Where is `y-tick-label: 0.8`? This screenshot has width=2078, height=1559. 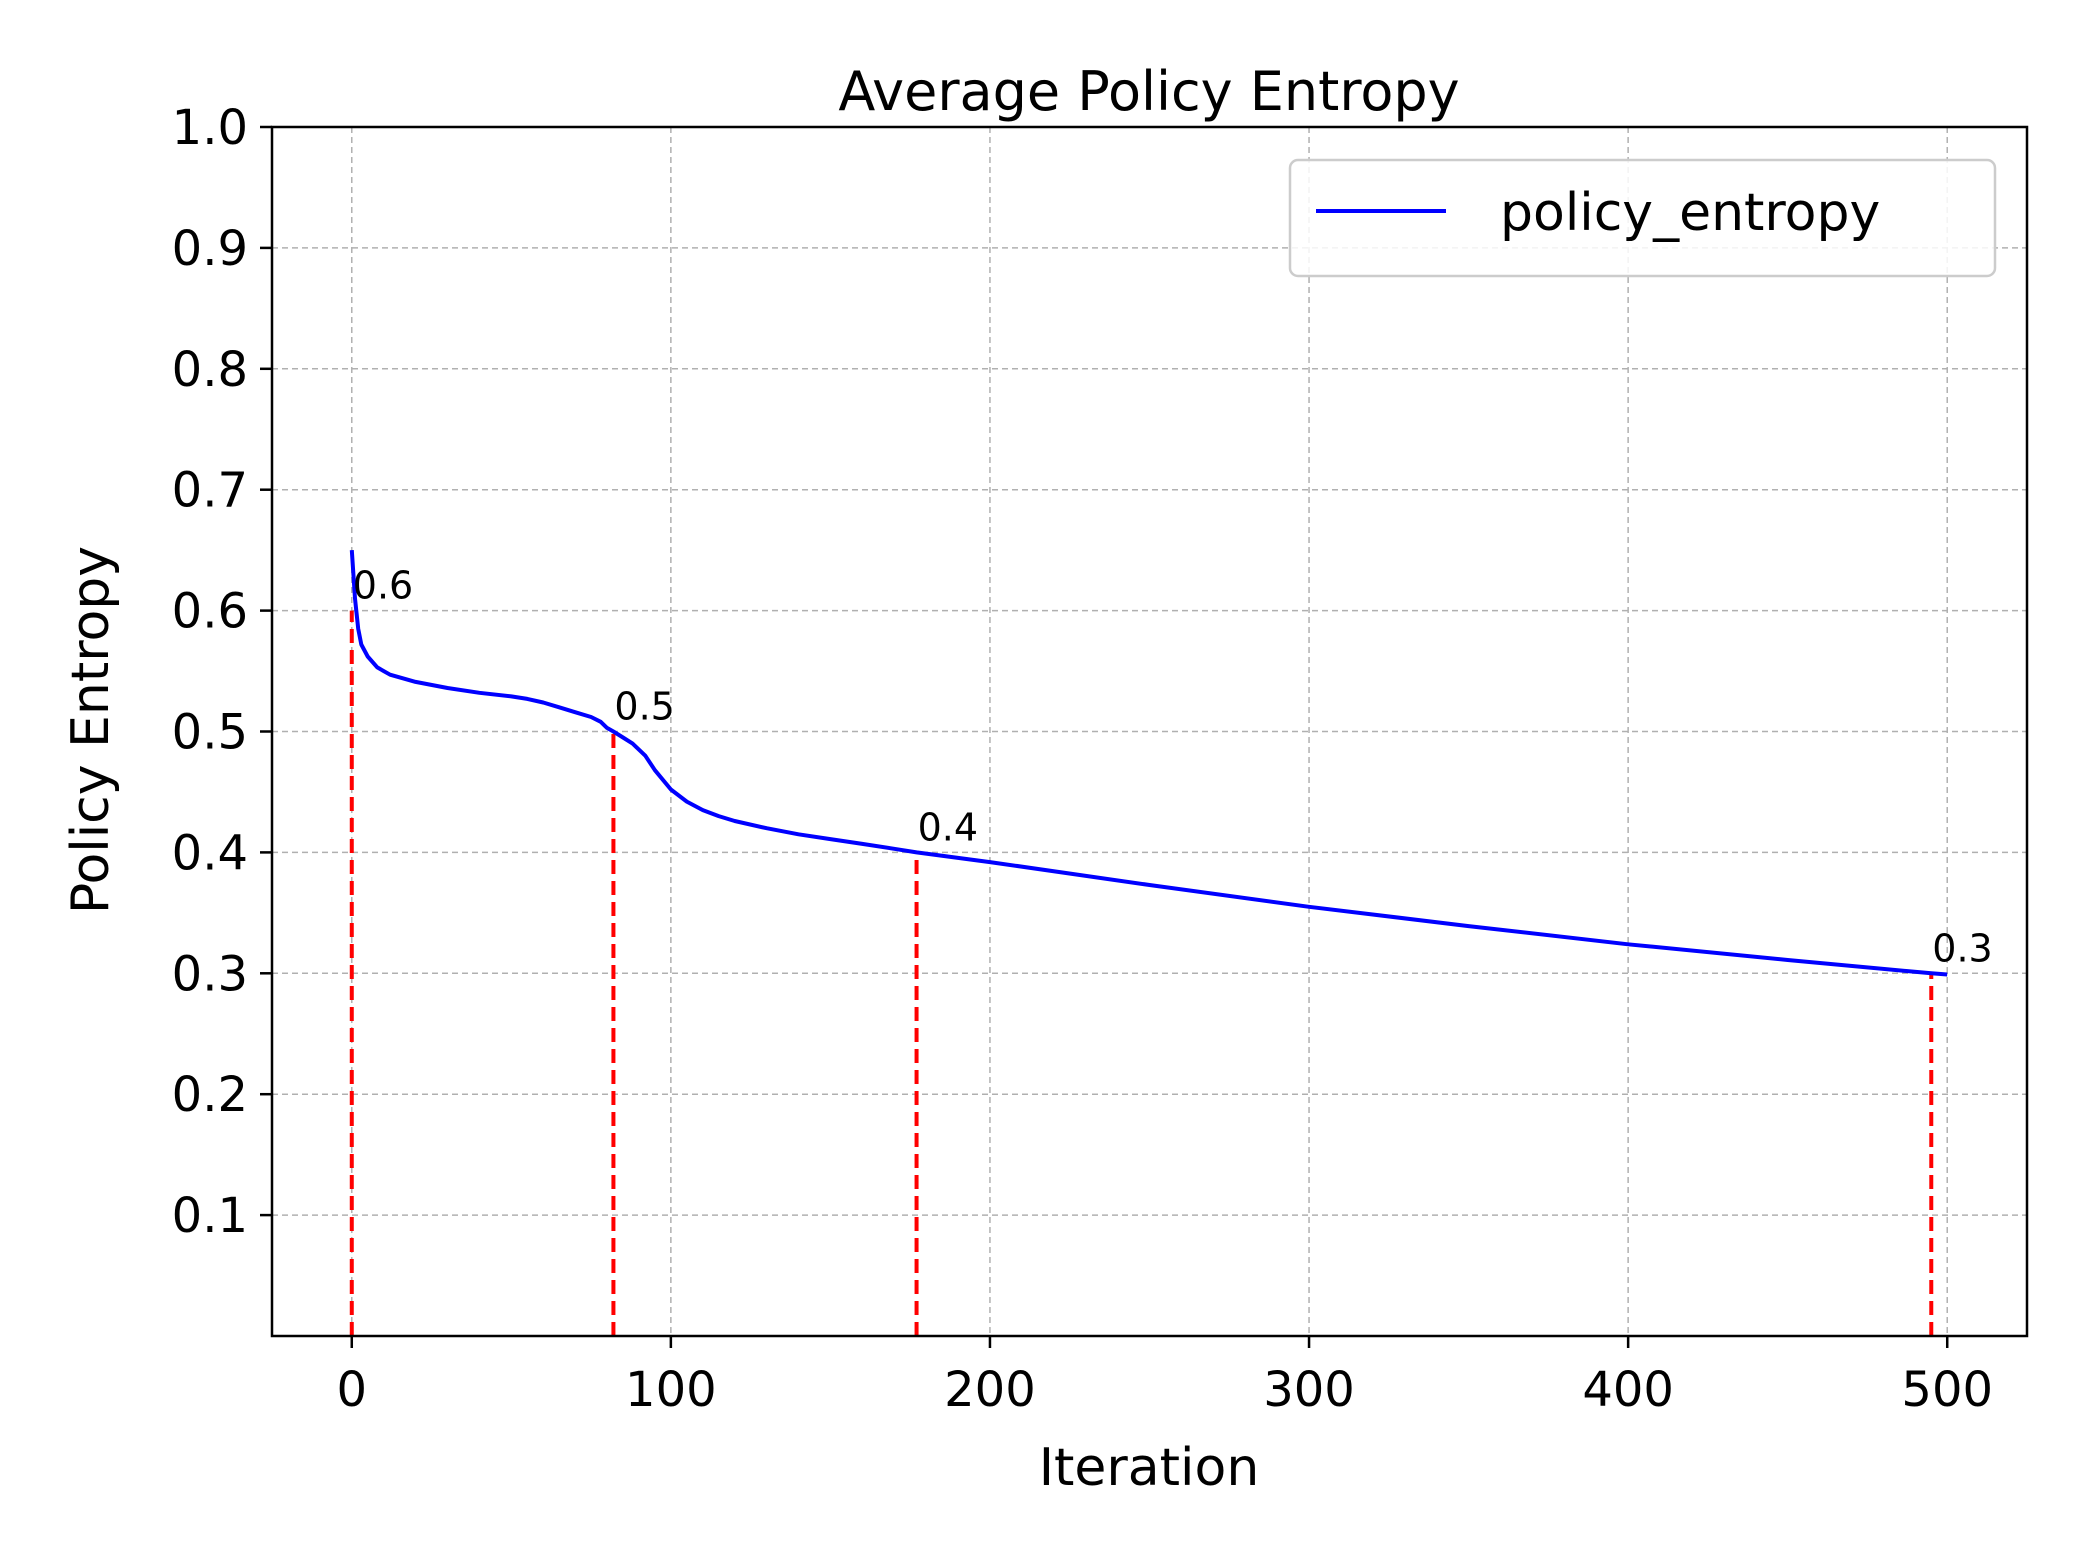
y-tick-label: 0.8 is located at coordinates (210, 370).